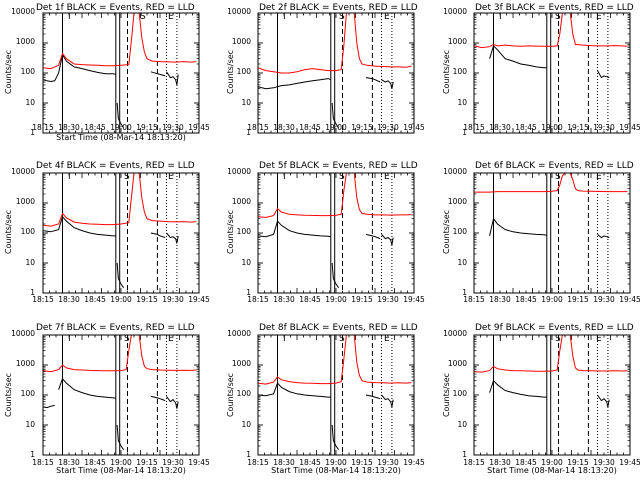  What do you see at coordinates (336, 470) in the screenshot?
I see `x-axis-label: Start Time (08-Mar-14 18:13:20)` at bounding box center [336, 470].